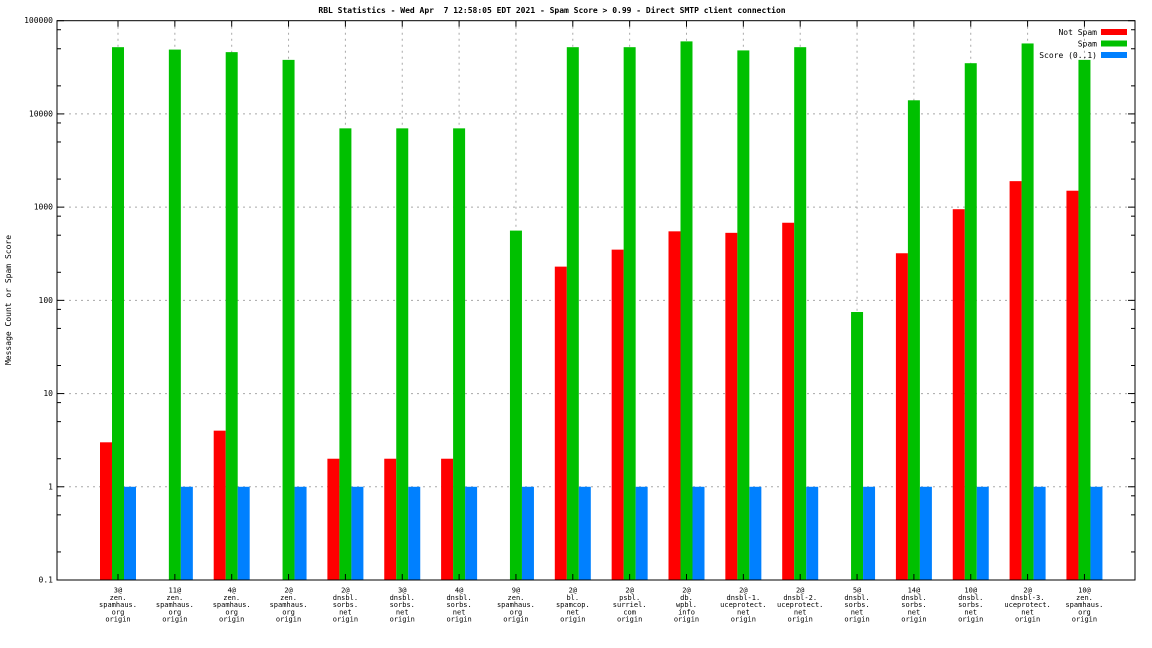 This screenshot has height=648, width=1152. What do you see at coordinates (1084, 605) in the screenshot?
I see `x-axis-label: 10@ zen. spamhaus. org origin` at bounding box center [1084, 605].